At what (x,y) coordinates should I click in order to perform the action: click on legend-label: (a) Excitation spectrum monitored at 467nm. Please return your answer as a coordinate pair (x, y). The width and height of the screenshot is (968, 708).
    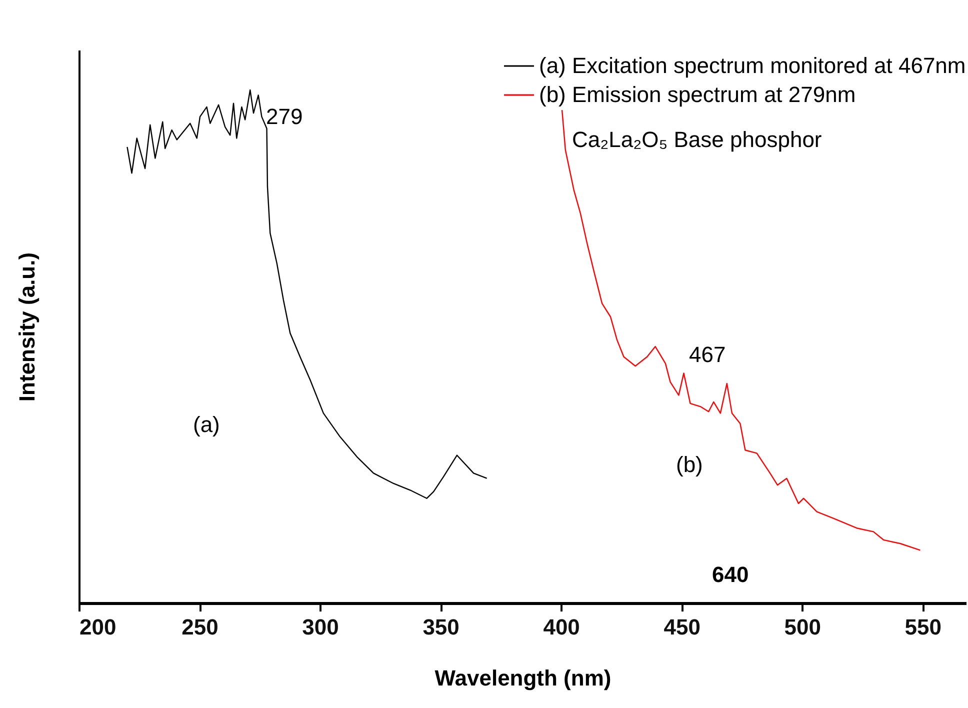
    Looking at the image, I should click on (752, 65).